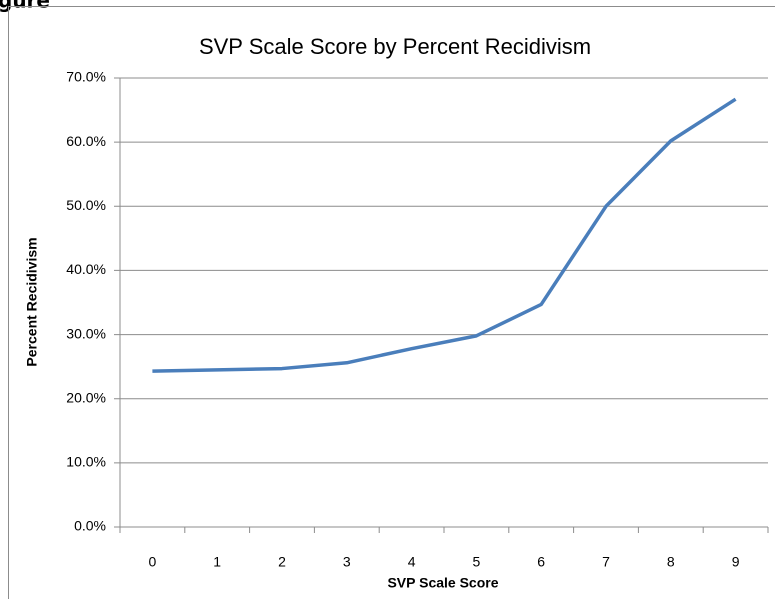  I want to click on x-tick-label: 3, so click(347, 562).